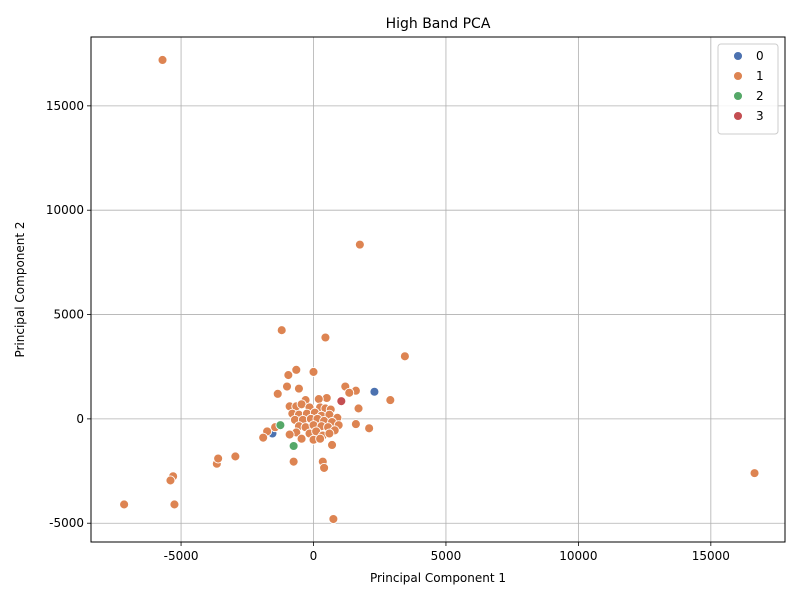  I want to click on x-tick-label: -5000, so click(181, 556).